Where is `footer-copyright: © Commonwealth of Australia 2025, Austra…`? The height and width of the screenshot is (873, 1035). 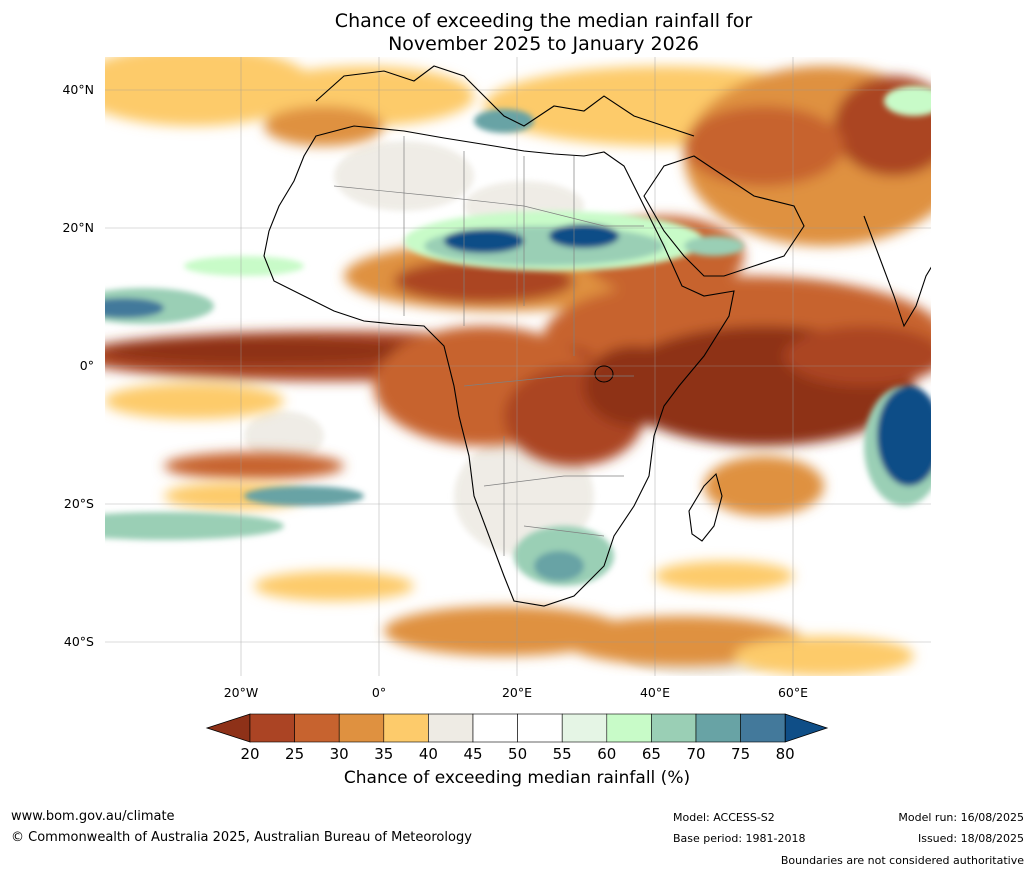 footer-copyright: © Commonwealth of Australia 2025, Austra… is located at coordinates (241, 837).